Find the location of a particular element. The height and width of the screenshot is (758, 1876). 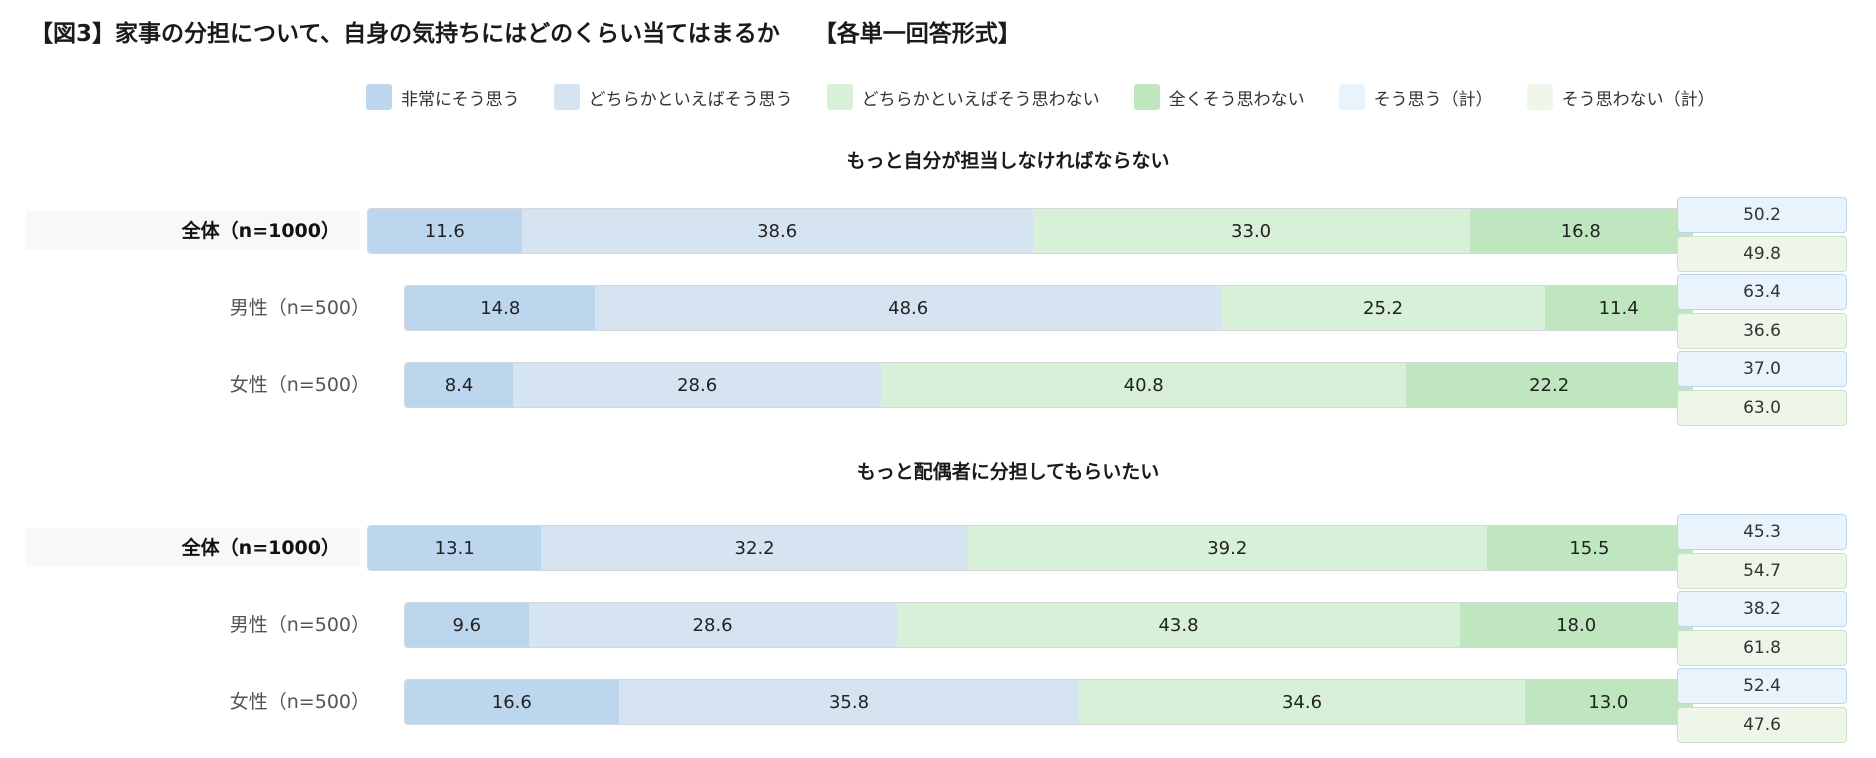

bar-segment: 11.6 is located at coordinates (445, 231).